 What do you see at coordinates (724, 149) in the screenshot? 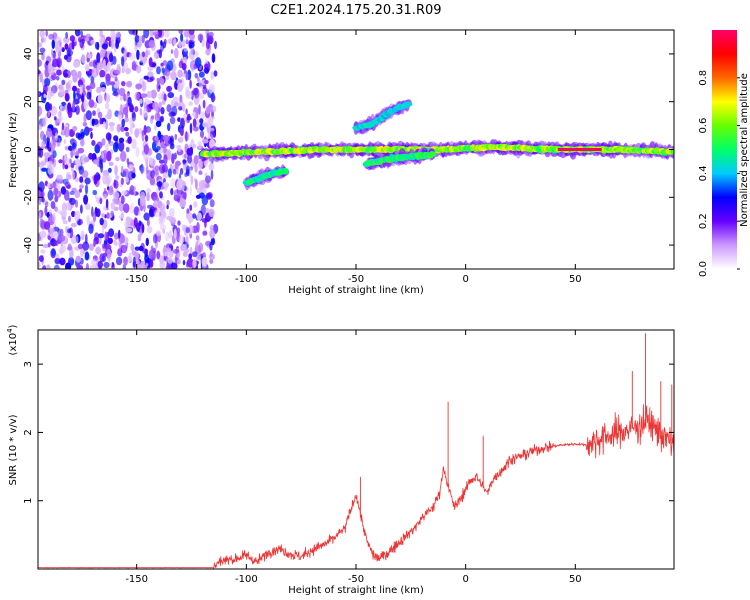
I see `colorbar-gradient` at bounding box center [724, 149].